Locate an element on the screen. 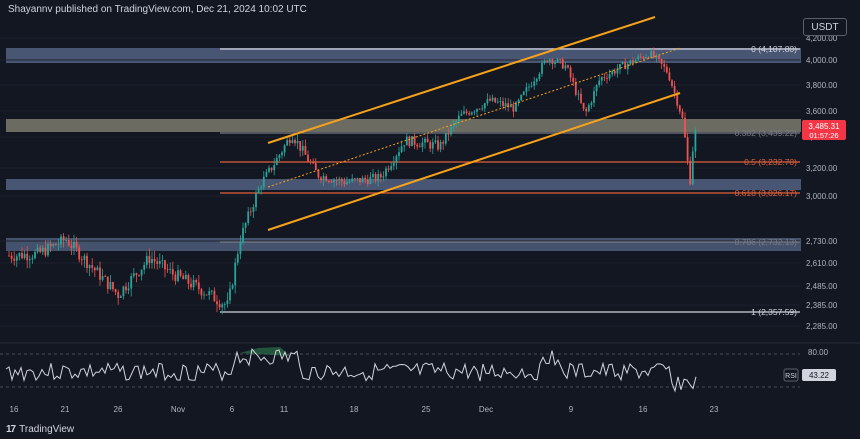  last-price-label is located at coordinates (824, 130).